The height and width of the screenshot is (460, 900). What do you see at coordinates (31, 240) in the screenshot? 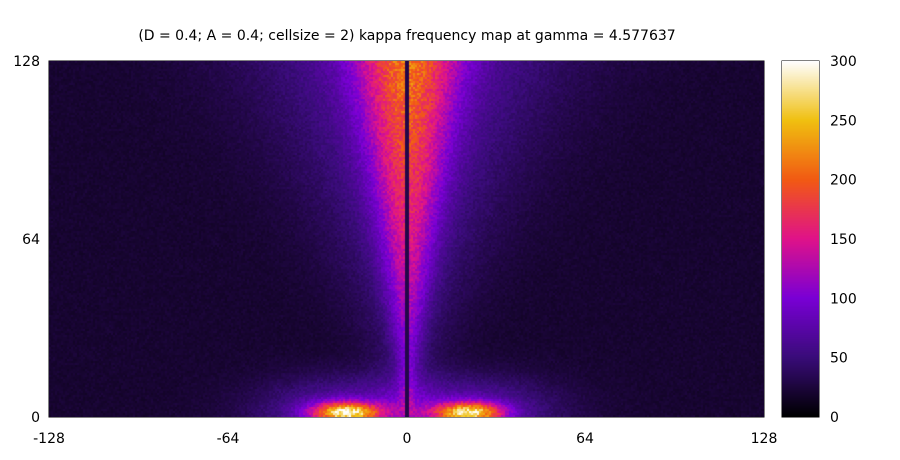
I see `y-tick-label: 64` at bounding box center [31, 240].